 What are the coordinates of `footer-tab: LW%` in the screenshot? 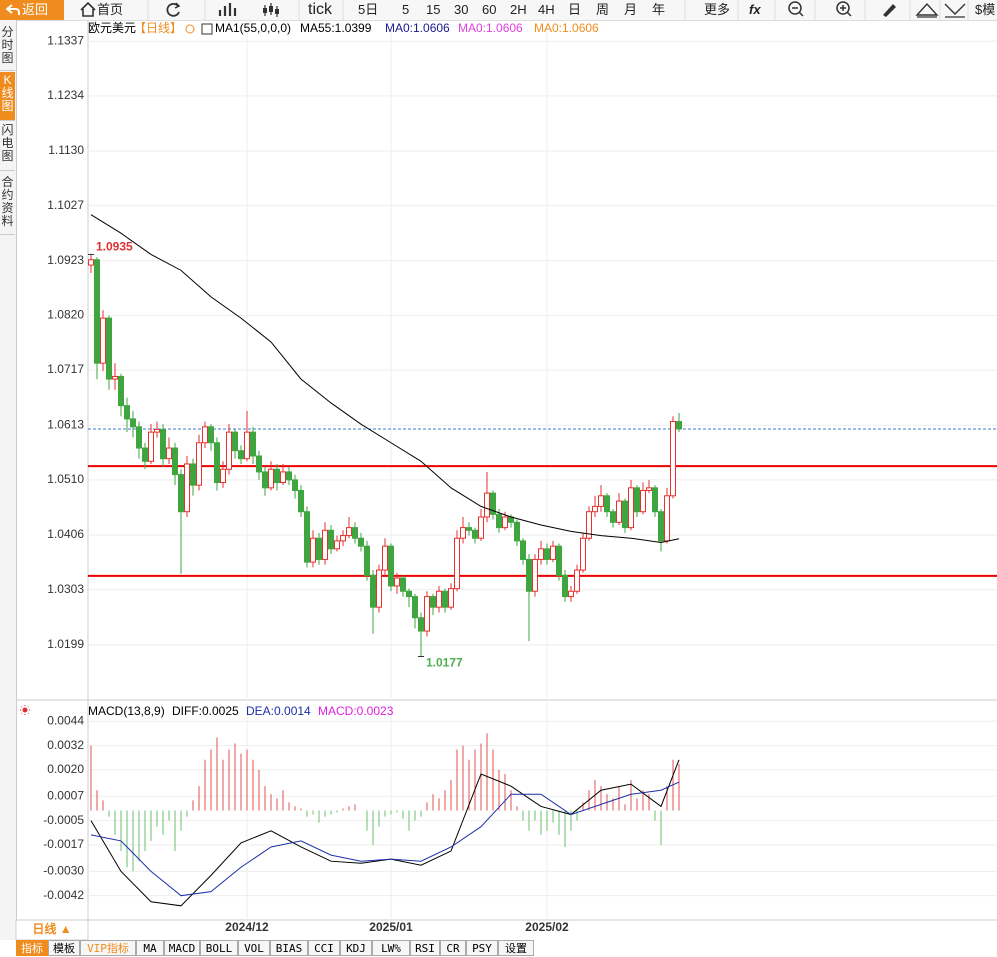 It's located at (391, 948).